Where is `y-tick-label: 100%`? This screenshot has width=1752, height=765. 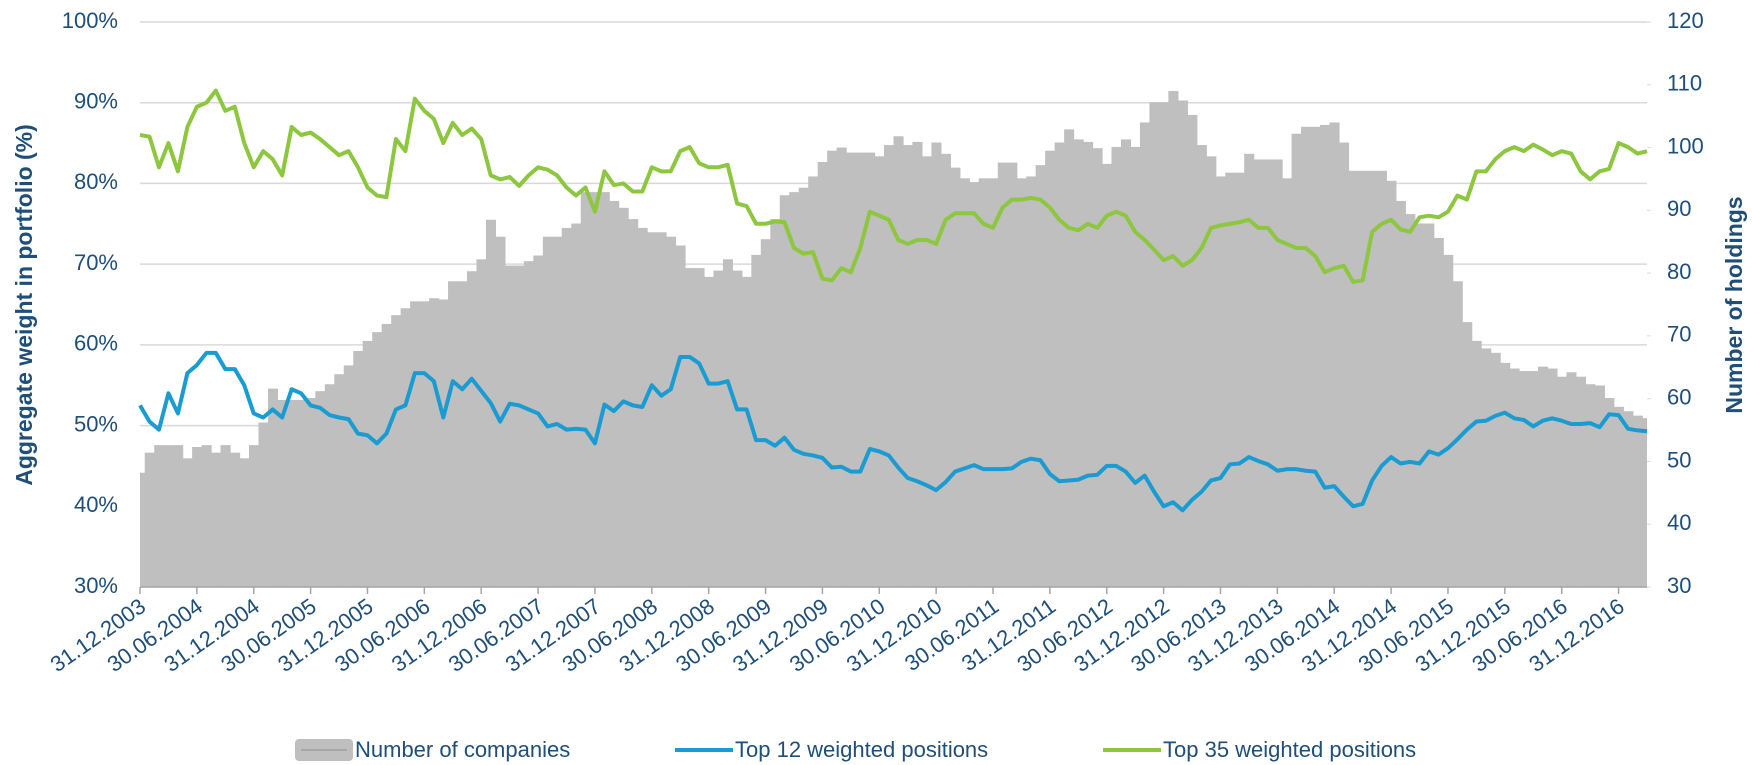
y-tick-label: 100% is located at coordinates (90, 20).